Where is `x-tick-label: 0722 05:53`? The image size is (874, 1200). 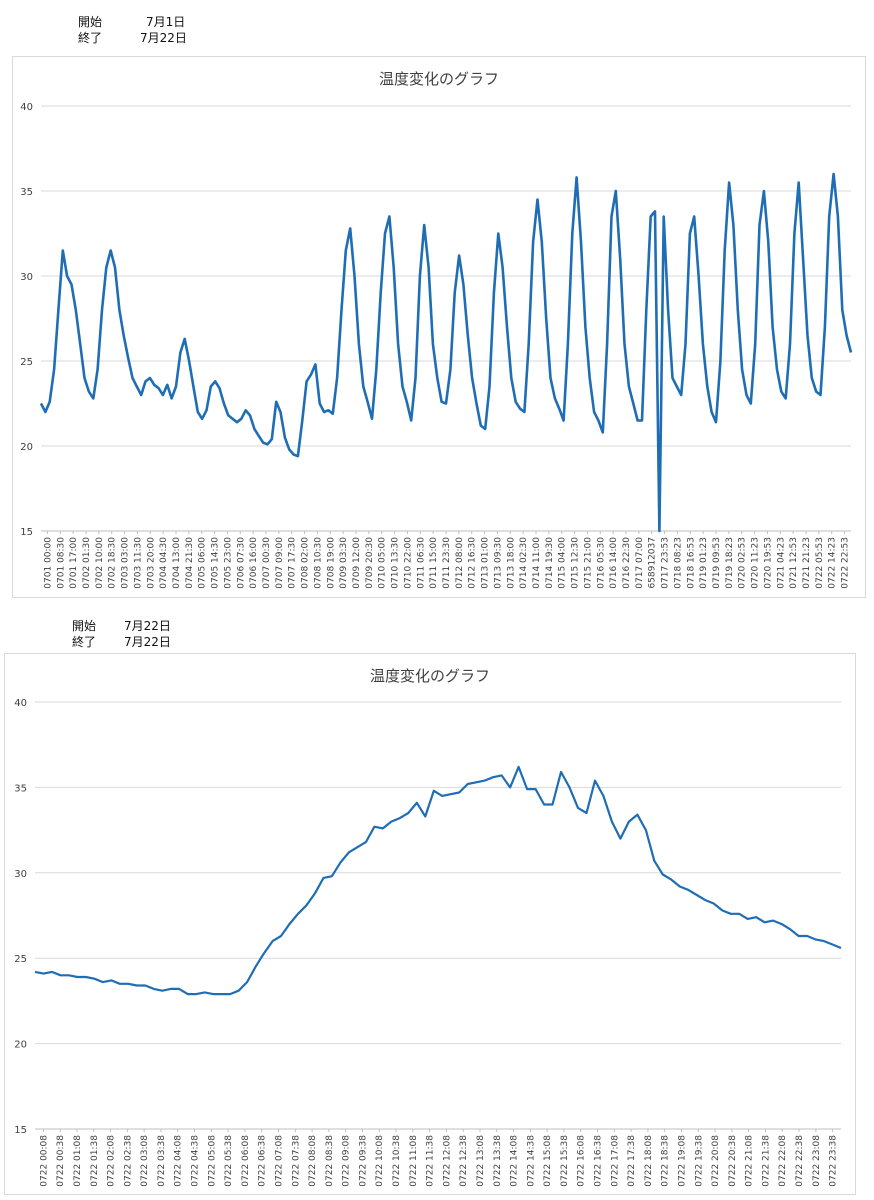 x-tick-label: 0722 05:53 is located at coordinates (820, 563).